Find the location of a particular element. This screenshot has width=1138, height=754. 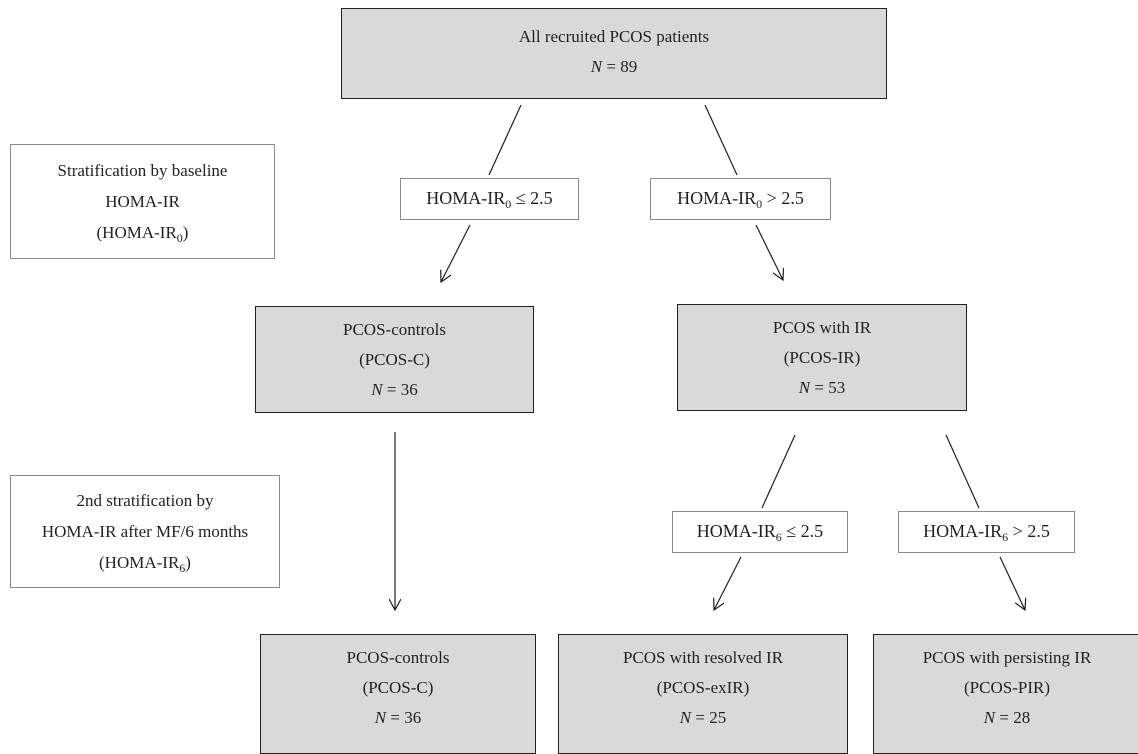

node-pcos-with-ir: PCOS with IR (PCOS-IR) N = 53 is located at coordinates (822, 357).